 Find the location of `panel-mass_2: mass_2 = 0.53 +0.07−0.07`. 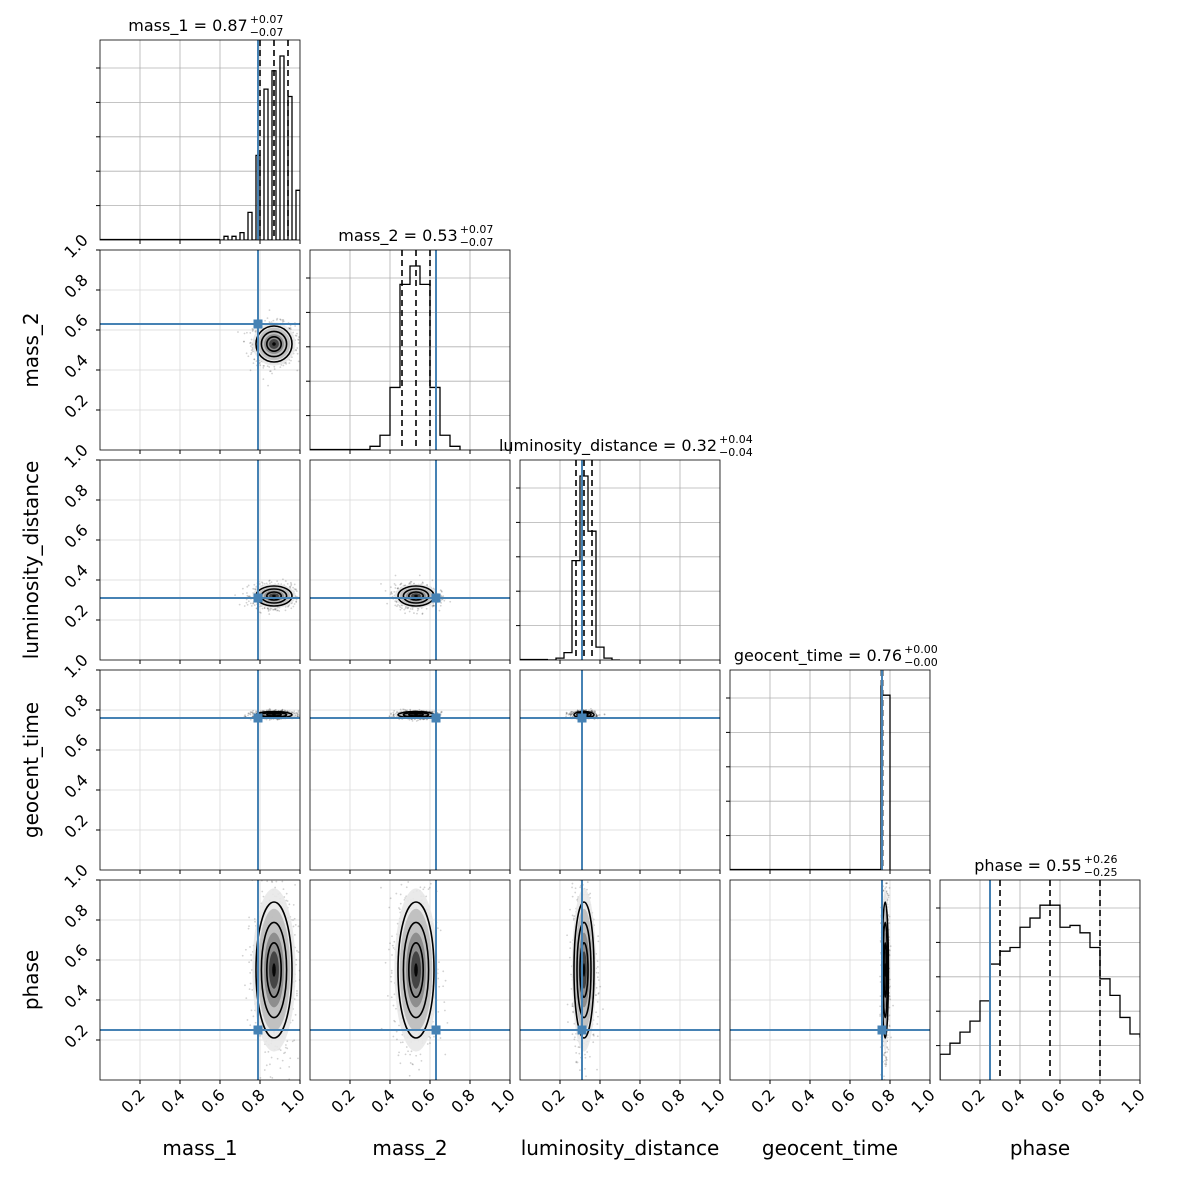

panel-mass_2: mass_2 = 0.53 +0.07−0.07 is located at coordinates (408, 338).